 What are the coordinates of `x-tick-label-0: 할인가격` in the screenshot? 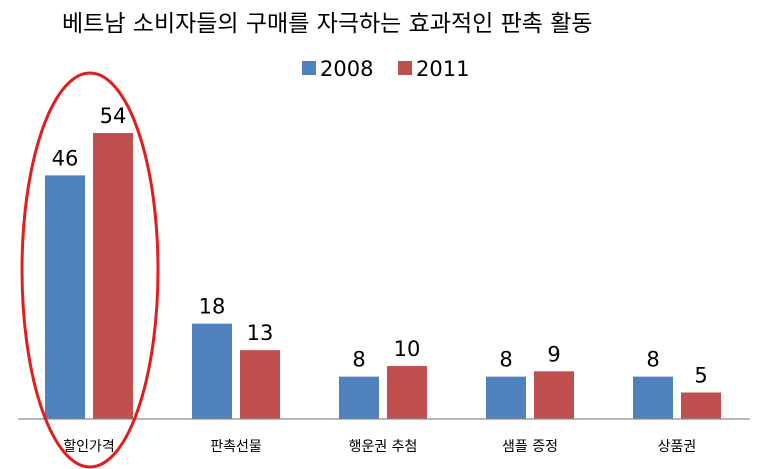 It's located at (89, 447).